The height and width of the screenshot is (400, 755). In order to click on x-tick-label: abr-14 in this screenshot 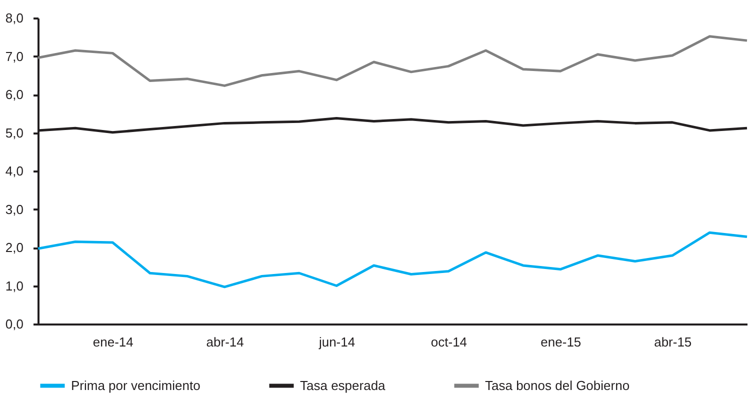, I will do `click(225, 342)`.